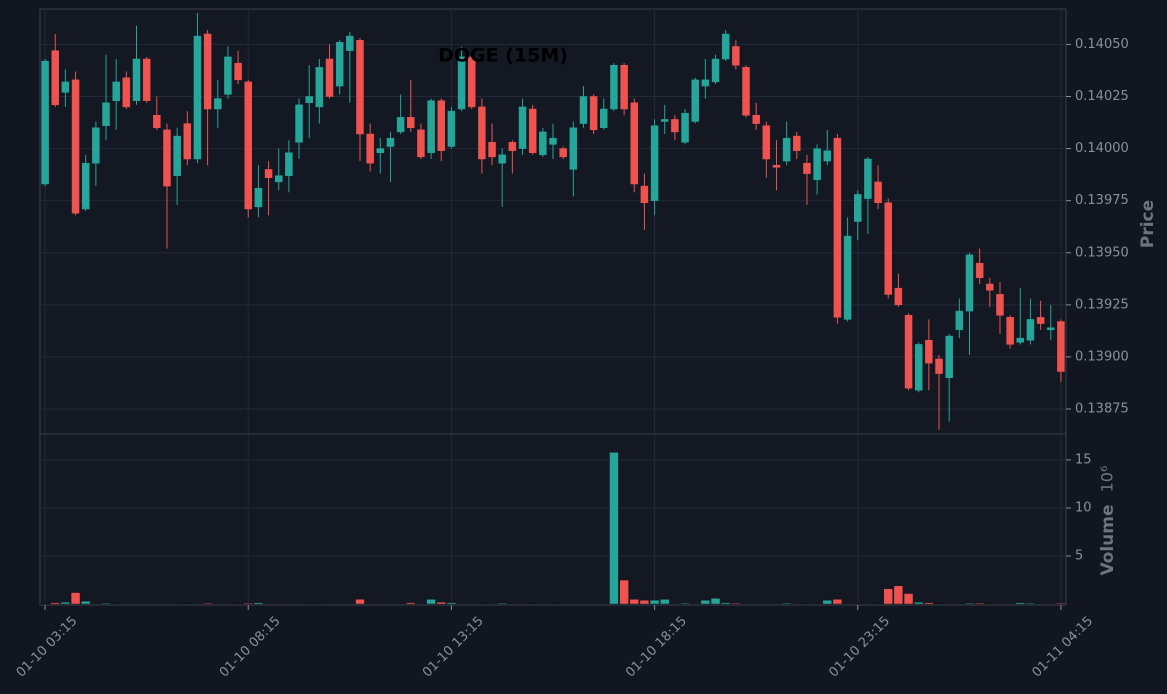  Describe the element at coordinates (1102, 304) in the screenshot. I see `y-tick-label: 0.13925` at that location.